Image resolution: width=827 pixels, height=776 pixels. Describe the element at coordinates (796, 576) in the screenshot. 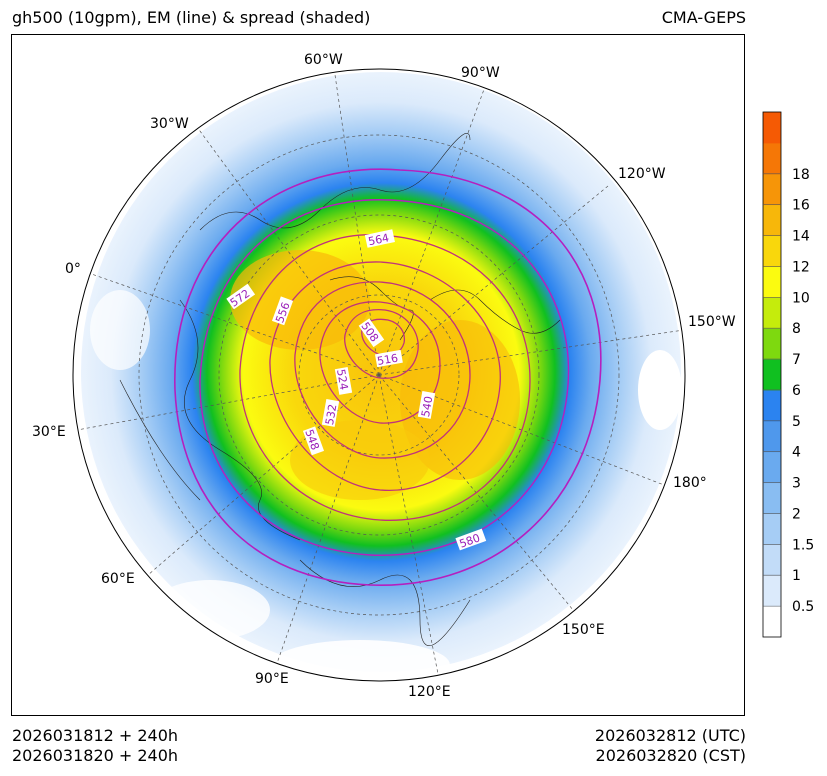

I see `colorbar-tick-label: 1` at that location.